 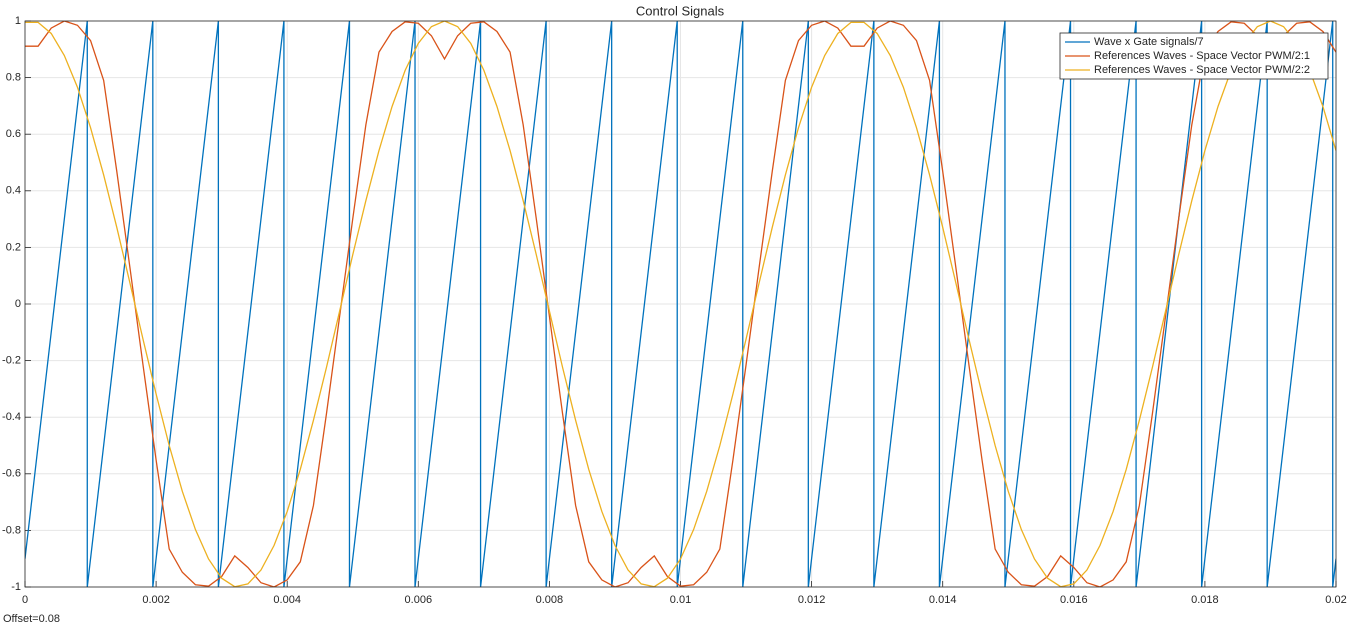 I want to click on legend-label: References Waves - Space Vector PWM/2:1, so click(x=1202, y=56).